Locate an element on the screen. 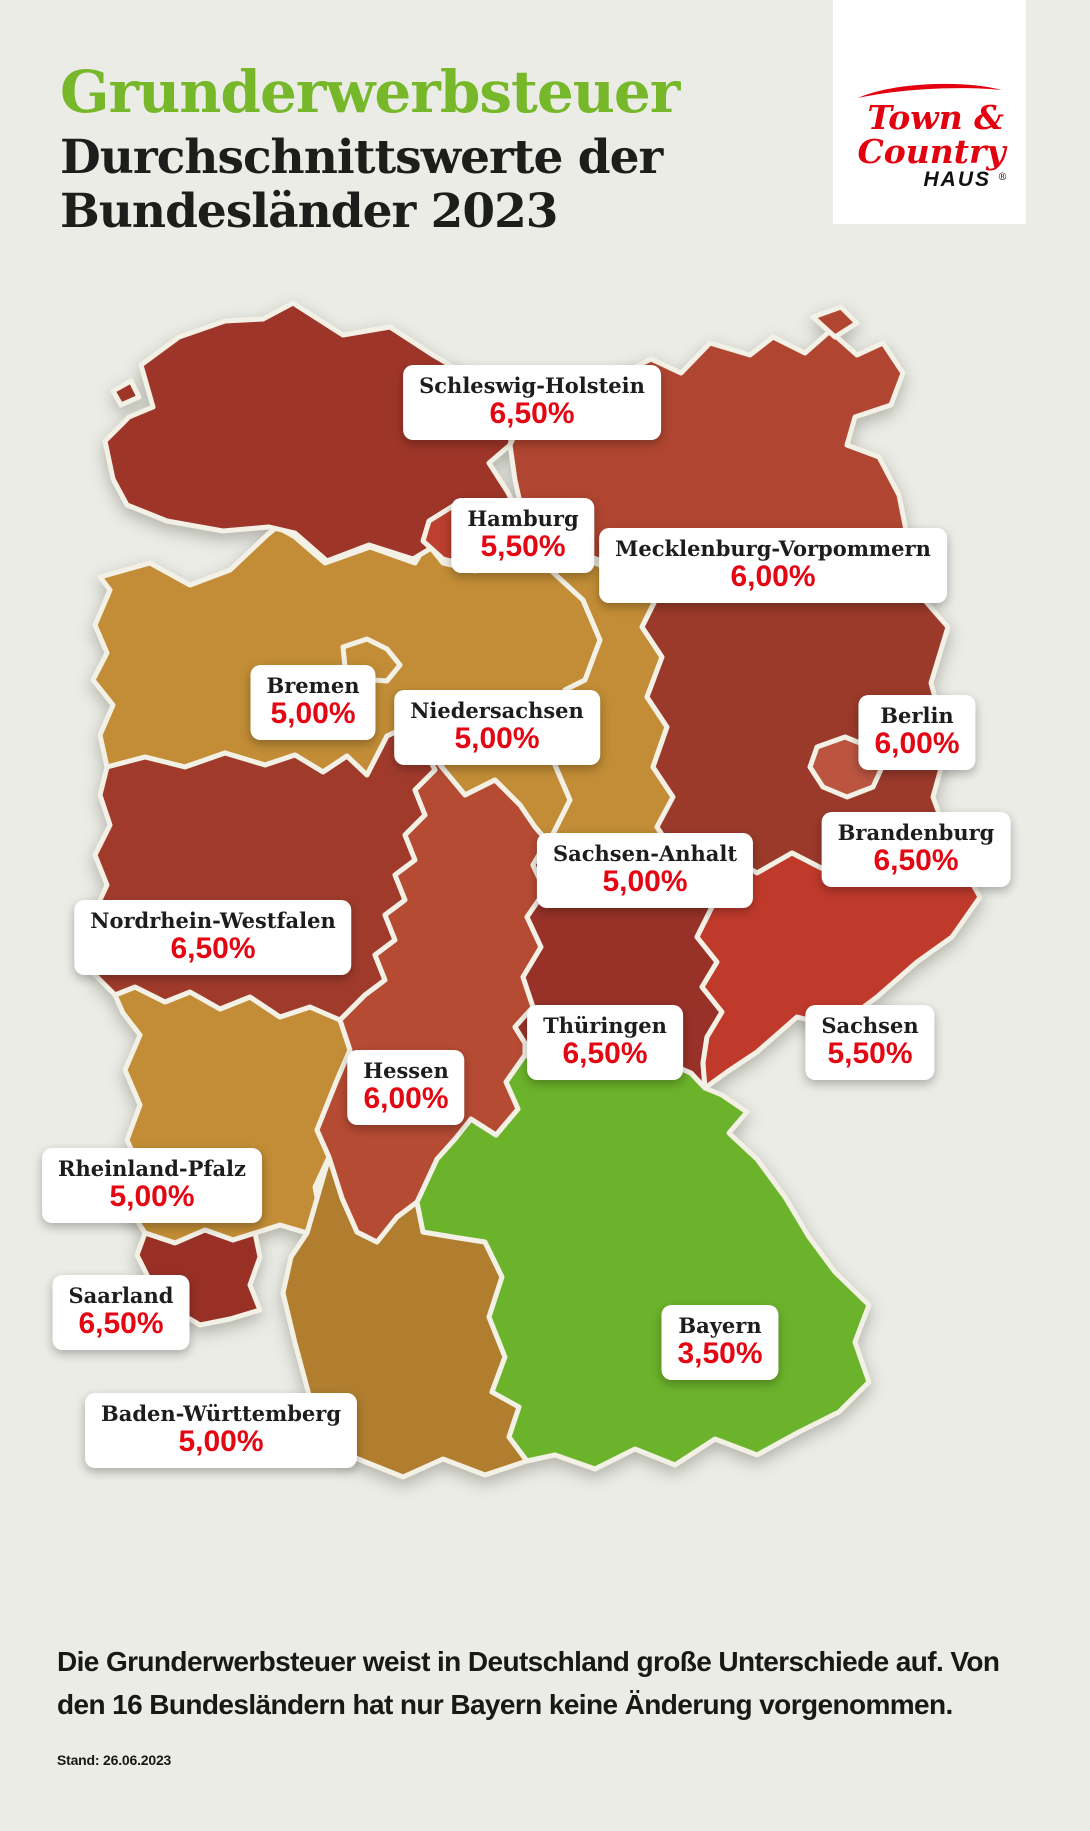 This screenshot has height=1831, width=1090. state-label-thueringen: Thüringen 6,50% is located at coordinates (605, 1042).